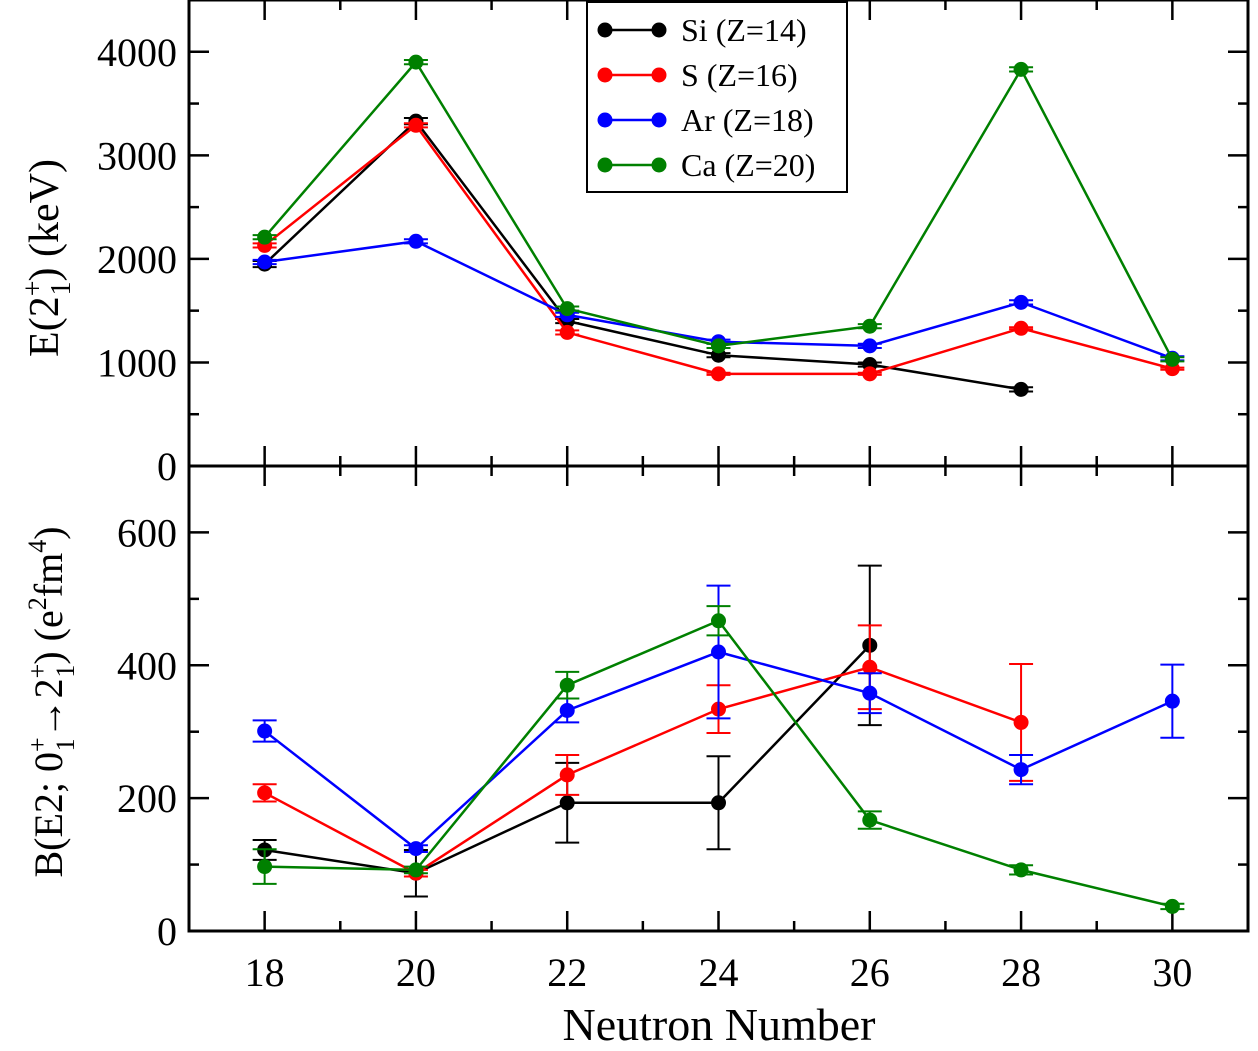 The image size is (1258, 1051). What do you see at coordinates (719, 972) in the screenshot?
I see `x-tick-label: 24` at bounding box center [719, 972].